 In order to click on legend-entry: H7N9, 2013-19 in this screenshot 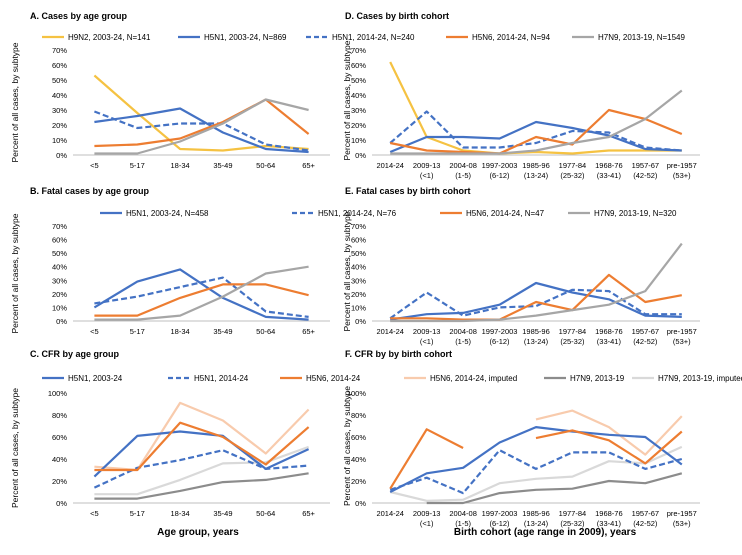, I will do `click(584, 378)`.